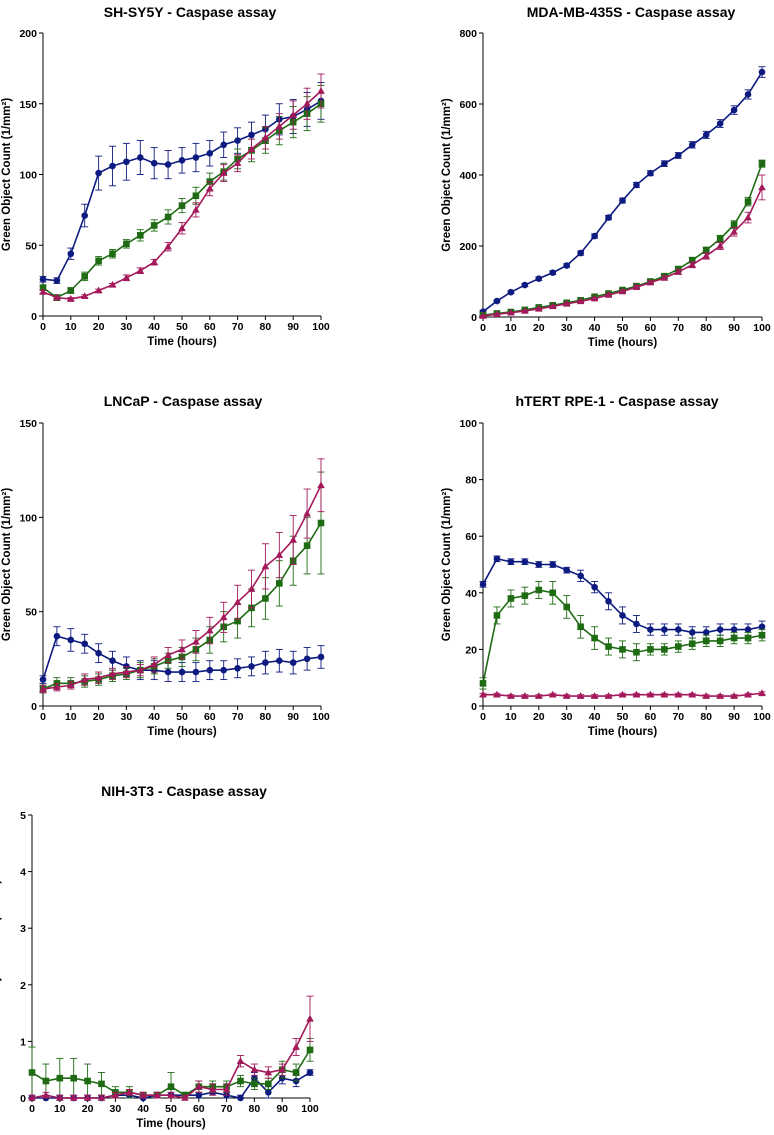 Image resolution: width=774 pixels, height=1135 pixels. Describe the element at coordinates (471, 481) in the screenshot. I see `y-tick-label: 80` at that location.